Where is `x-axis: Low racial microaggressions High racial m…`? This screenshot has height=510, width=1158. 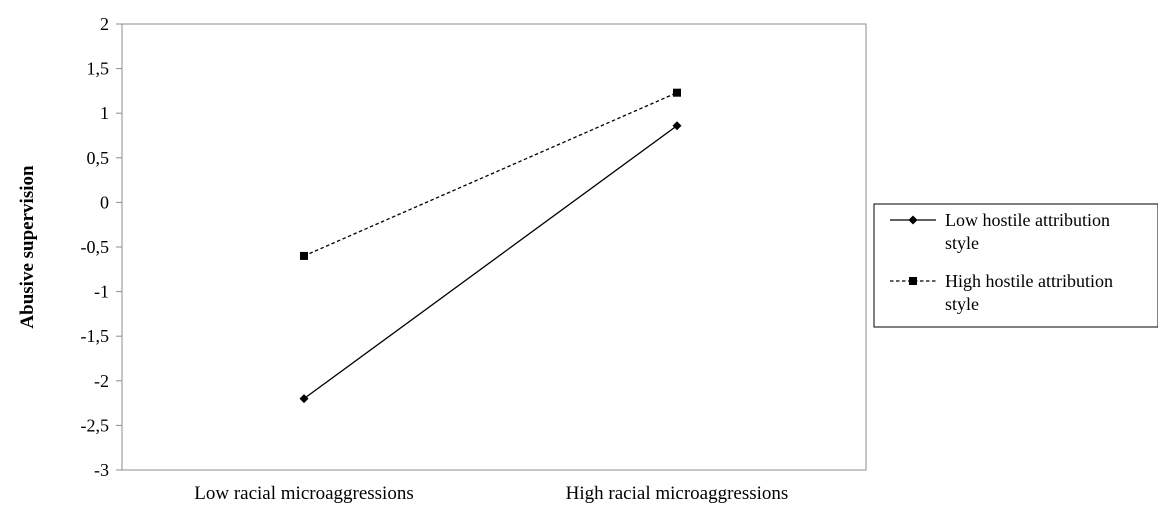 x-axis: Low racial microaggressions High racial m… is located at coordinates (491, 493).